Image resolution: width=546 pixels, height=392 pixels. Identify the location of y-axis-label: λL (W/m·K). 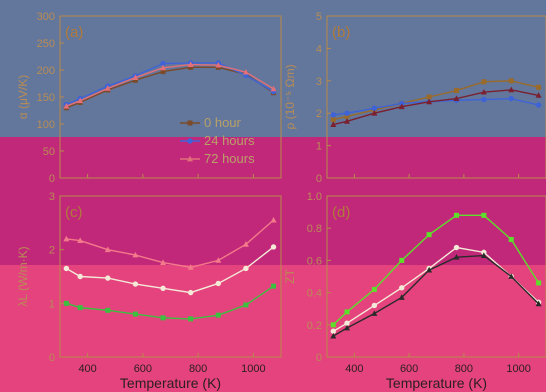
(23, 276).